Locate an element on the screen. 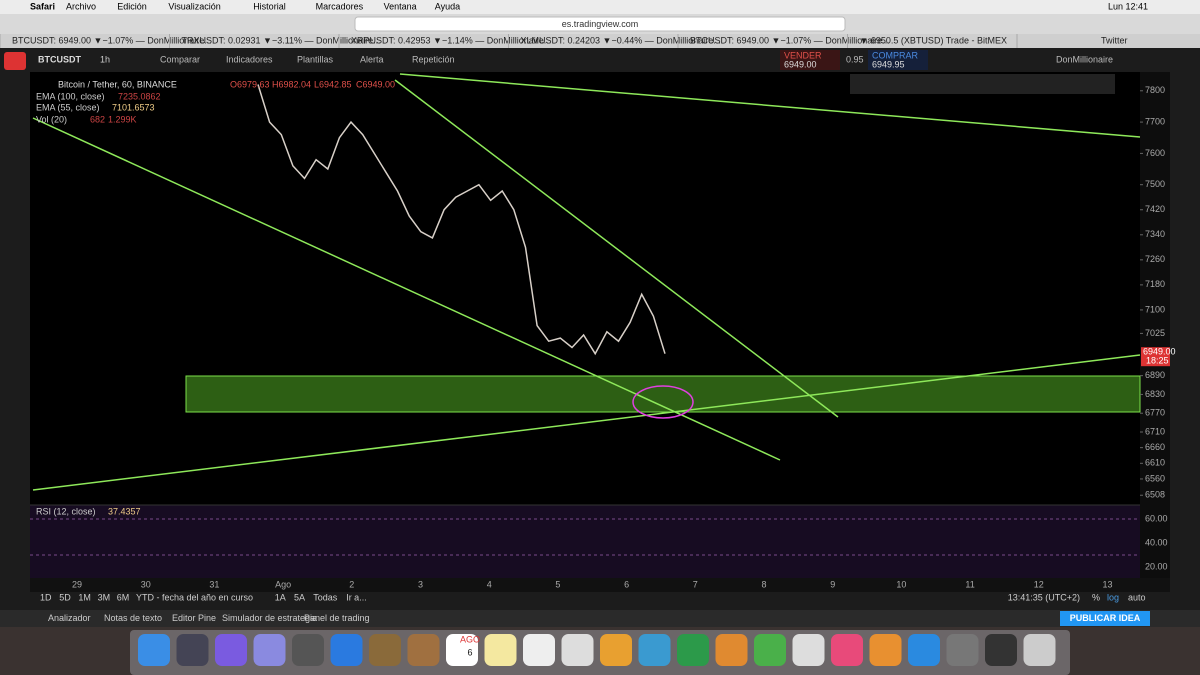 This screenshot has height=675, width=1200. range-button: Todas is located at coordinates (325, 597).